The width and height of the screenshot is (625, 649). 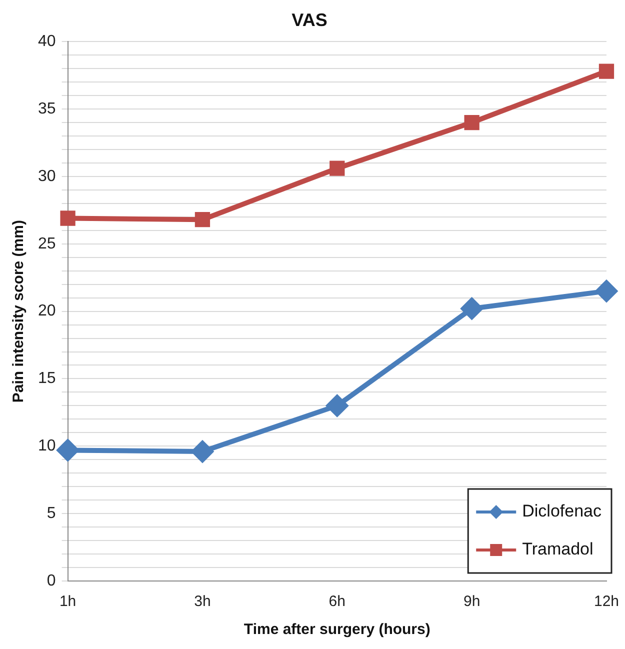 I want to click on chart-title: VAS, so click(x=310, y=20).